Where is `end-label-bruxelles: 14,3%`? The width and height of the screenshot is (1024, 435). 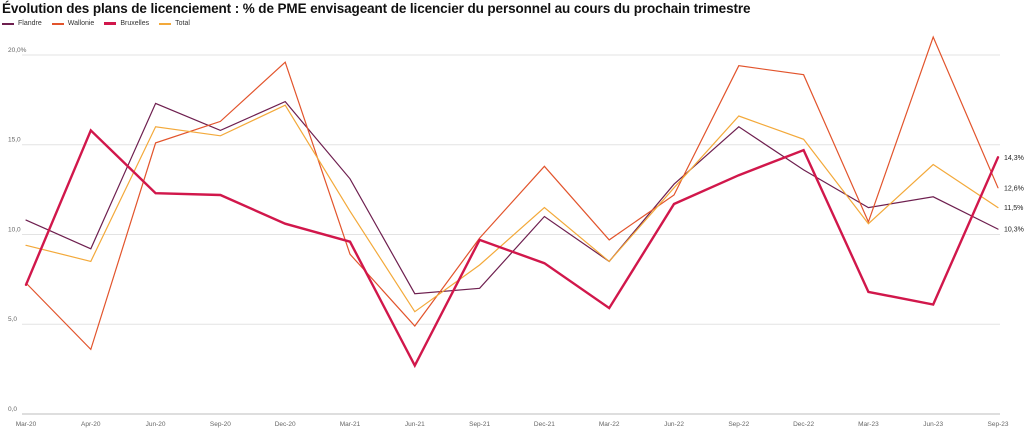 end-label-bruxelles: 14,3% is located at coordinates (1014, 158).